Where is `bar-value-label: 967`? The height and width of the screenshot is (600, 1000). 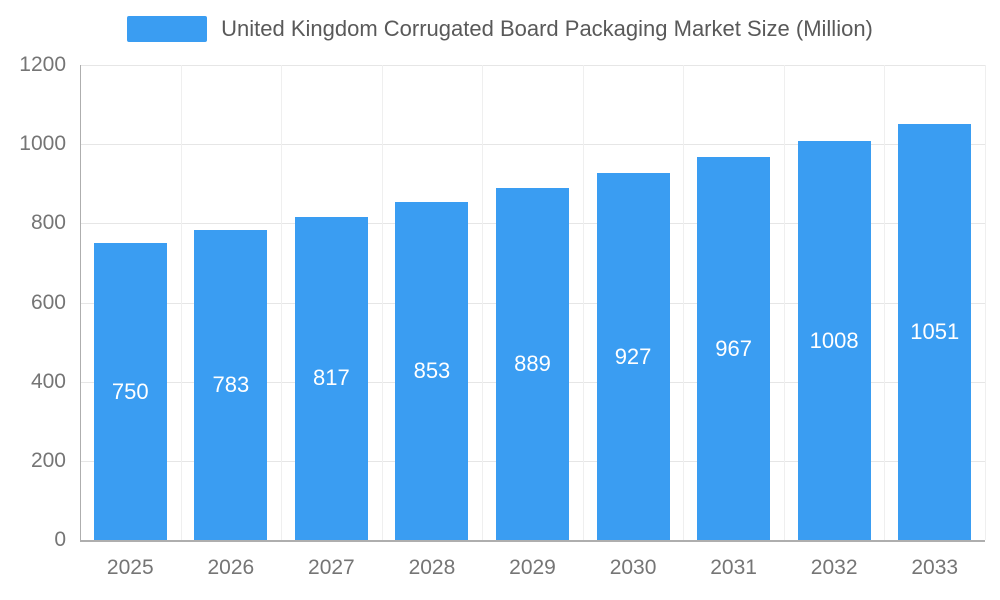
bar-value-label: 967 is located at coordinates (733, 348).